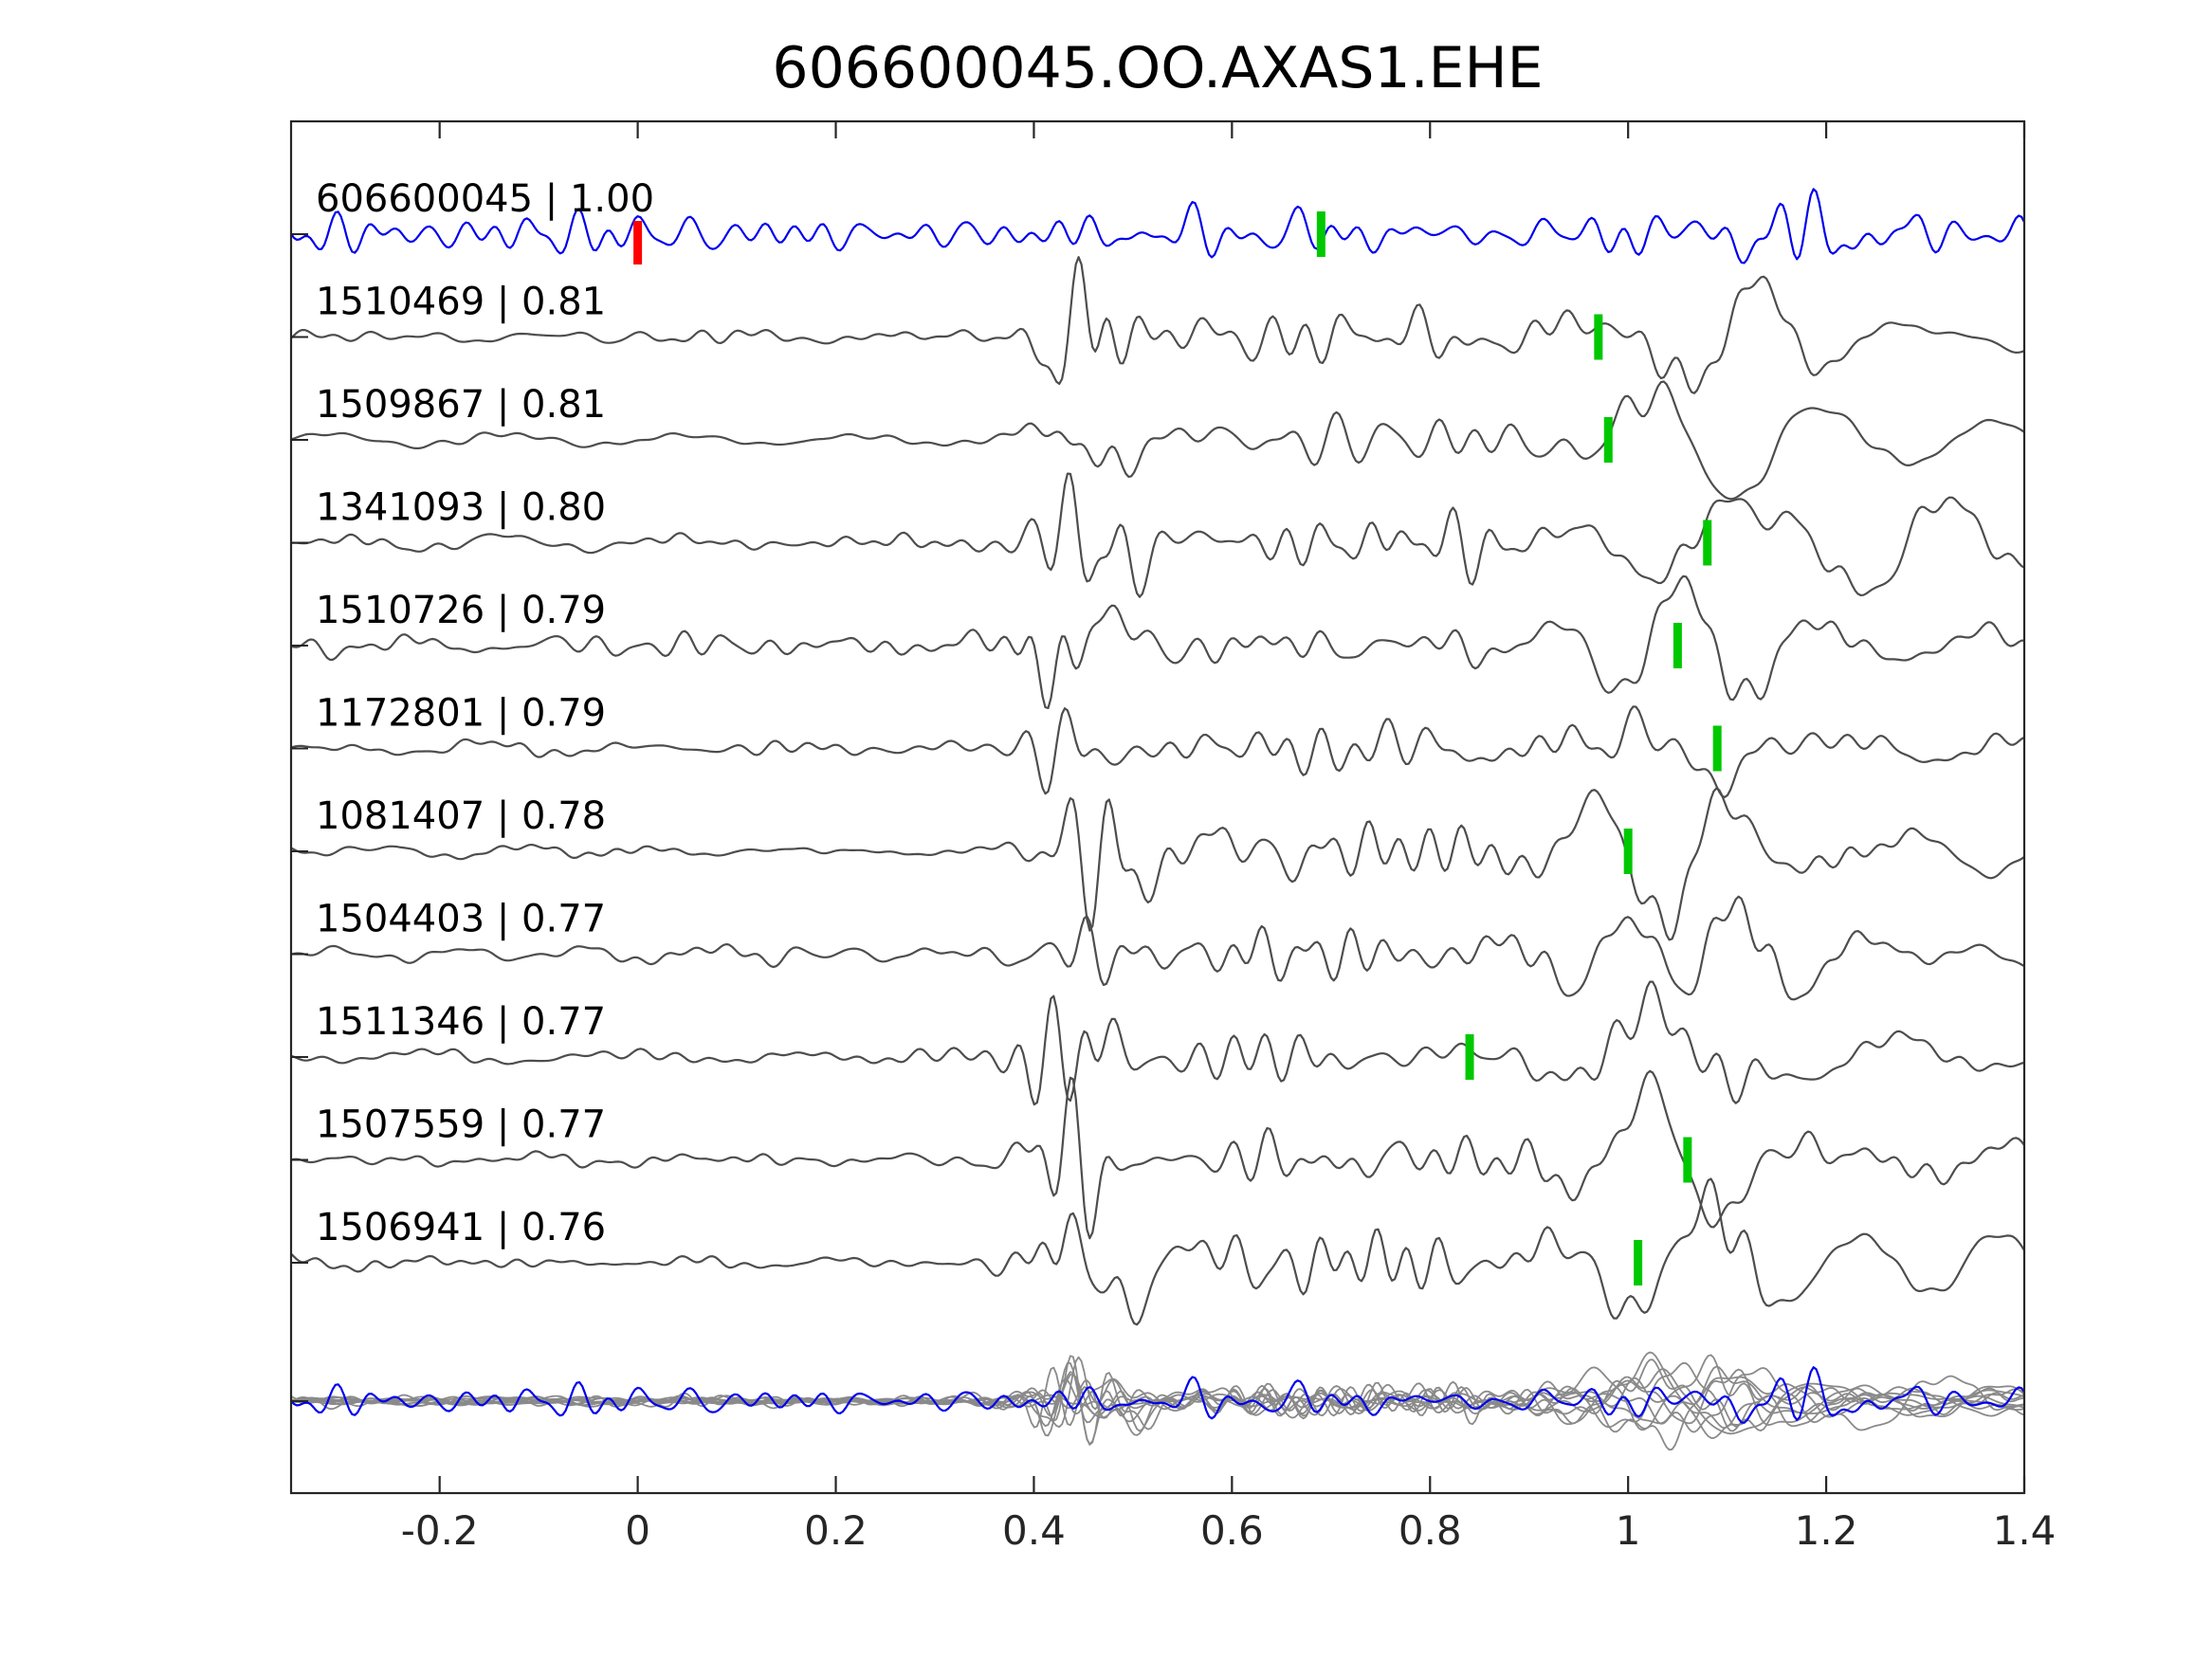  What do you see at coordinates (1628, 1530) in the screenshot?
I see `x-tick-label: 1` at bounding box center [1628, 1530].